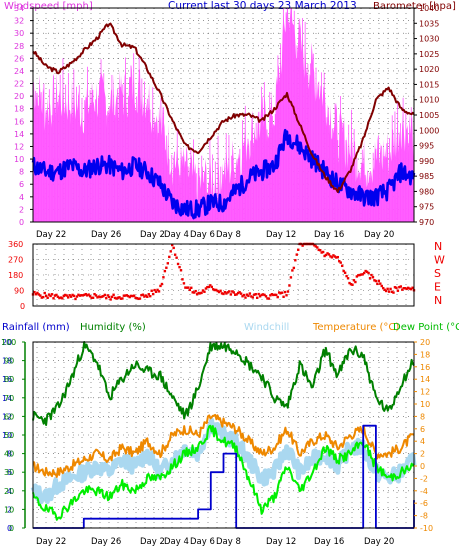 This screenshot has height=555, width=459. What do you see at coordinates (19, 291) in the screenshot?
I see `direction-tick-label: 90` at bounding box center [19, 291].